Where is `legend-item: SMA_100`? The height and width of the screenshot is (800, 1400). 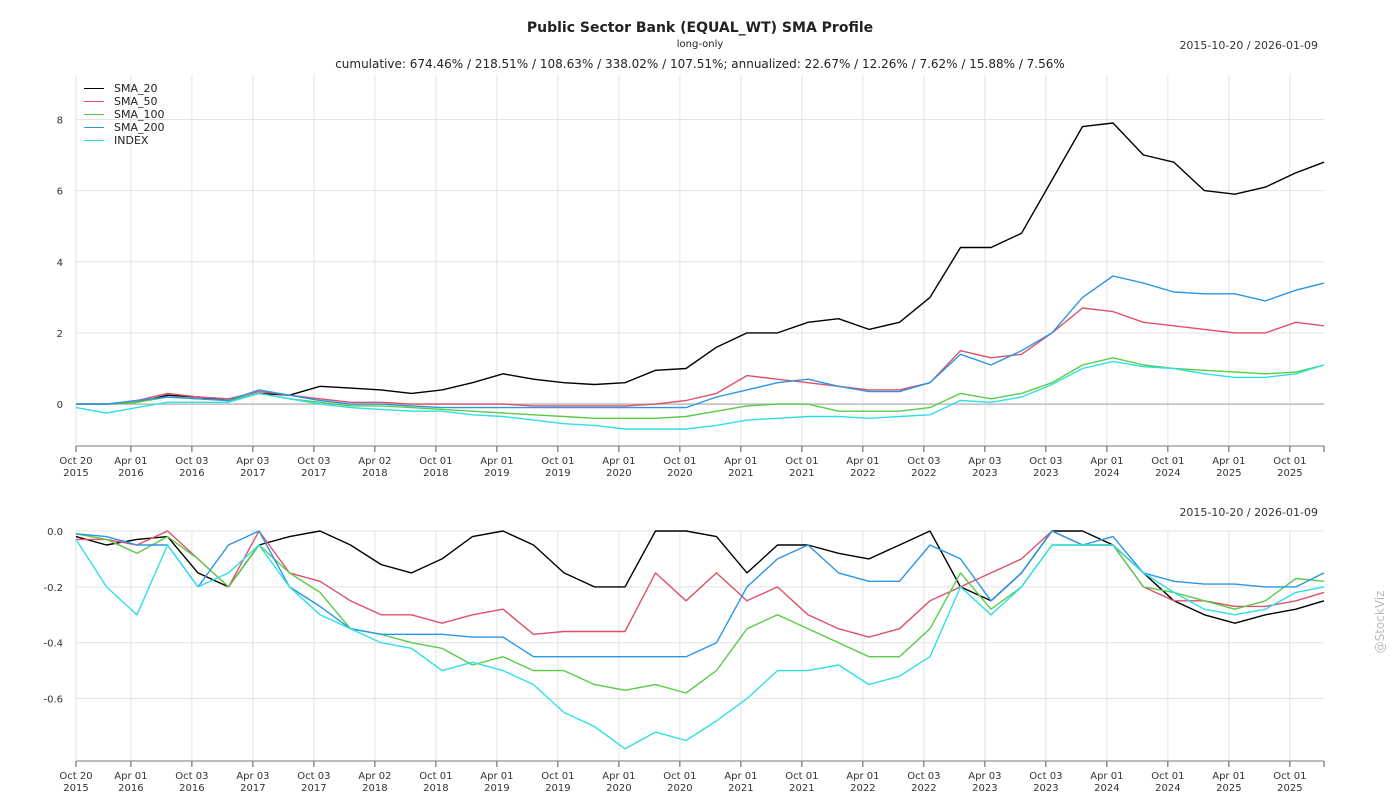 legend-item: SMA_100 is located at coordinates (124, 114).